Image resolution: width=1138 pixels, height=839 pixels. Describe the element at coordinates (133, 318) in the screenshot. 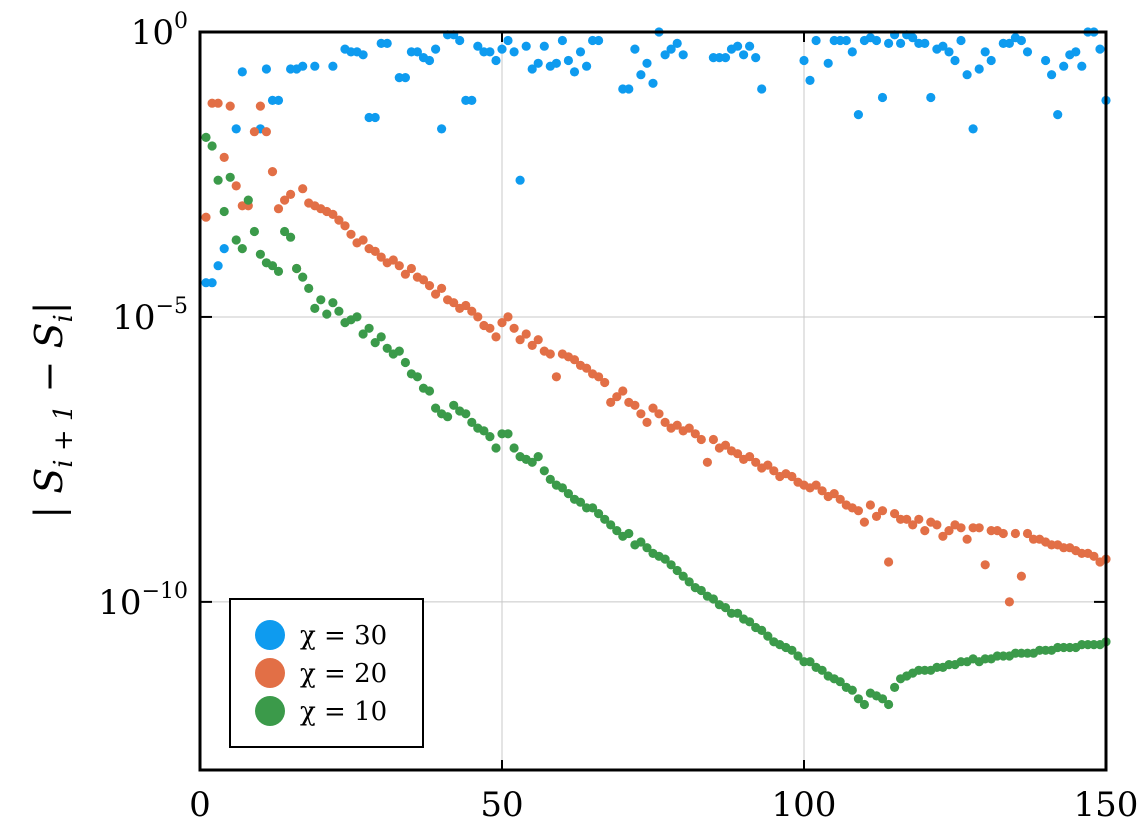

I see `y-tick-base: 10` at that location.